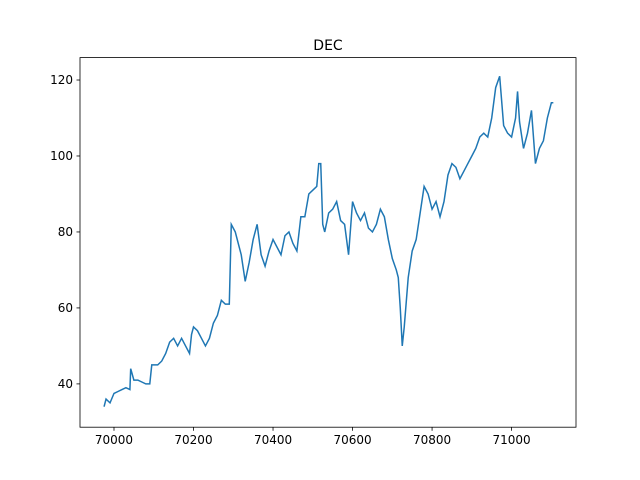  Describe the element at coordinates (65, 232) in the screenshot. I see `y-tick-label: 80` at that location.